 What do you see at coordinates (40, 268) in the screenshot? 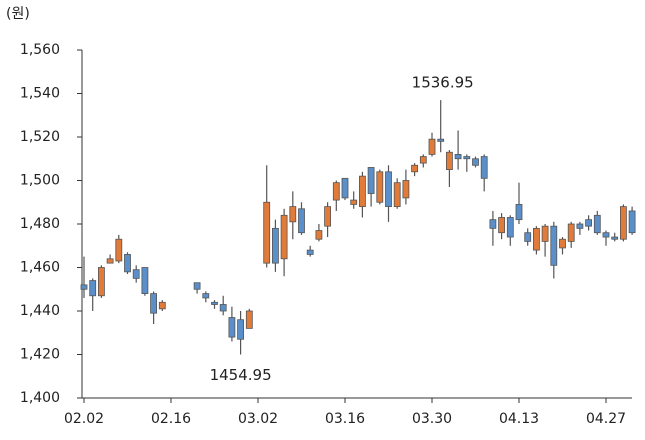
I see `y-tick-label: 1,460` at bounding box center [40, 268].